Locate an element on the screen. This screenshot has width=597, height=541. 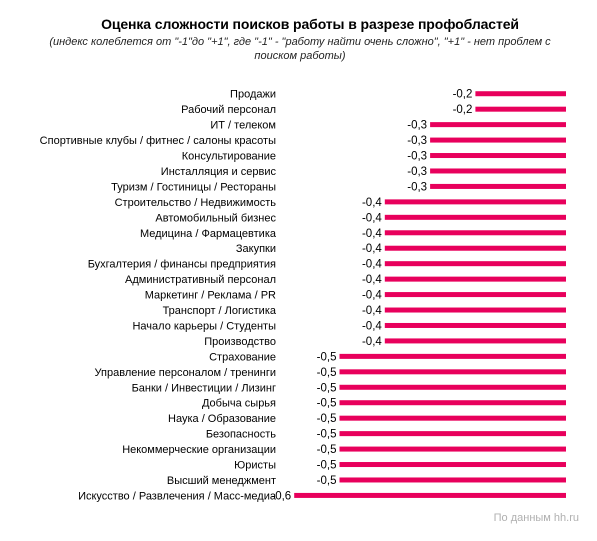
category-label: Маркетинг / Реклама / PR is located at coordinates (210, 296).